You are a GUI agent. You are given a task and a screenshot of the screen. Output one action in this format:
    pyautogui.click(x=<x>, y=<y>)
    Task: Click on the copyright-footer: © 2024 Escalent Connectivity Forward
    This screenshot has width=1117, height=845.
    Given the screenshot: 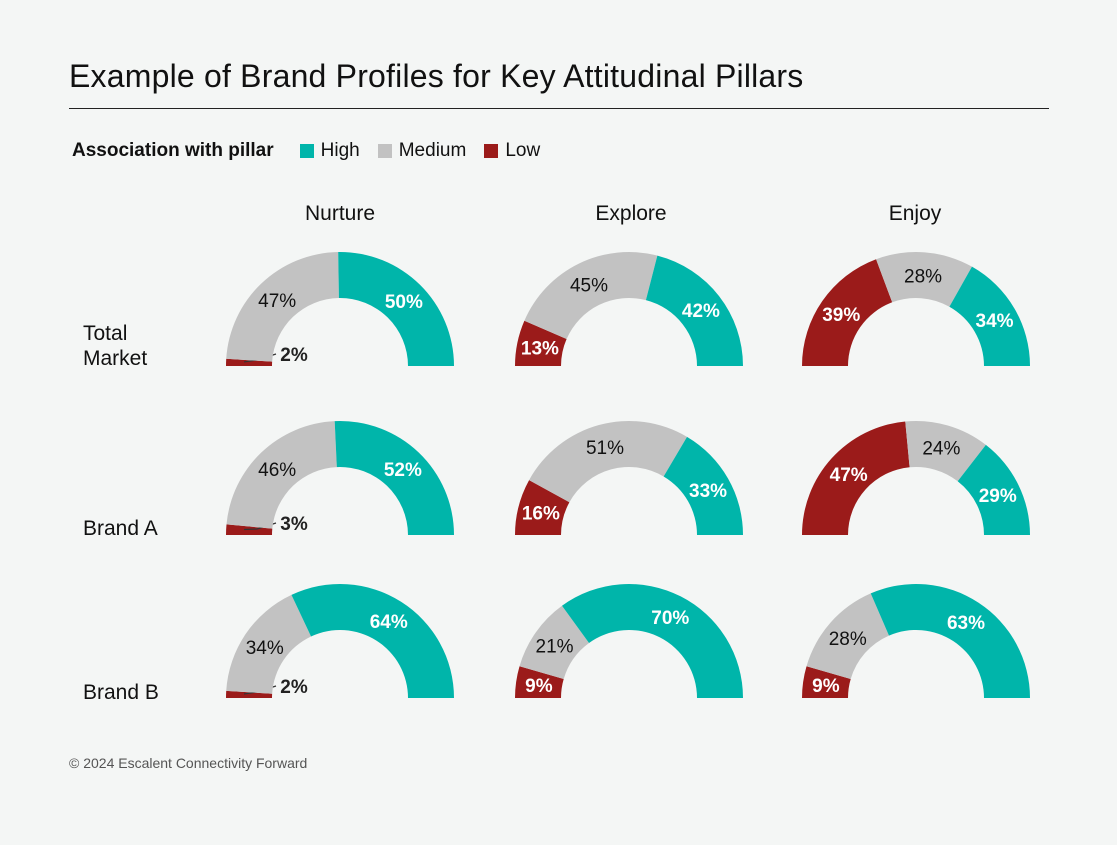 What is the action you would take?
    pyautogui.click(x=188, y=763)
    